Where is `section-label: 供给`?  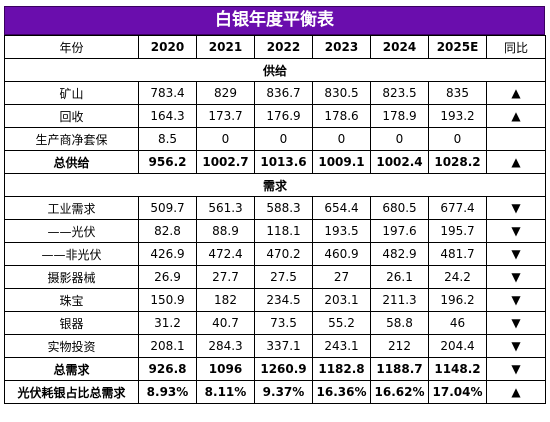 section-label: 供给 is located at coordinates (275, 70).